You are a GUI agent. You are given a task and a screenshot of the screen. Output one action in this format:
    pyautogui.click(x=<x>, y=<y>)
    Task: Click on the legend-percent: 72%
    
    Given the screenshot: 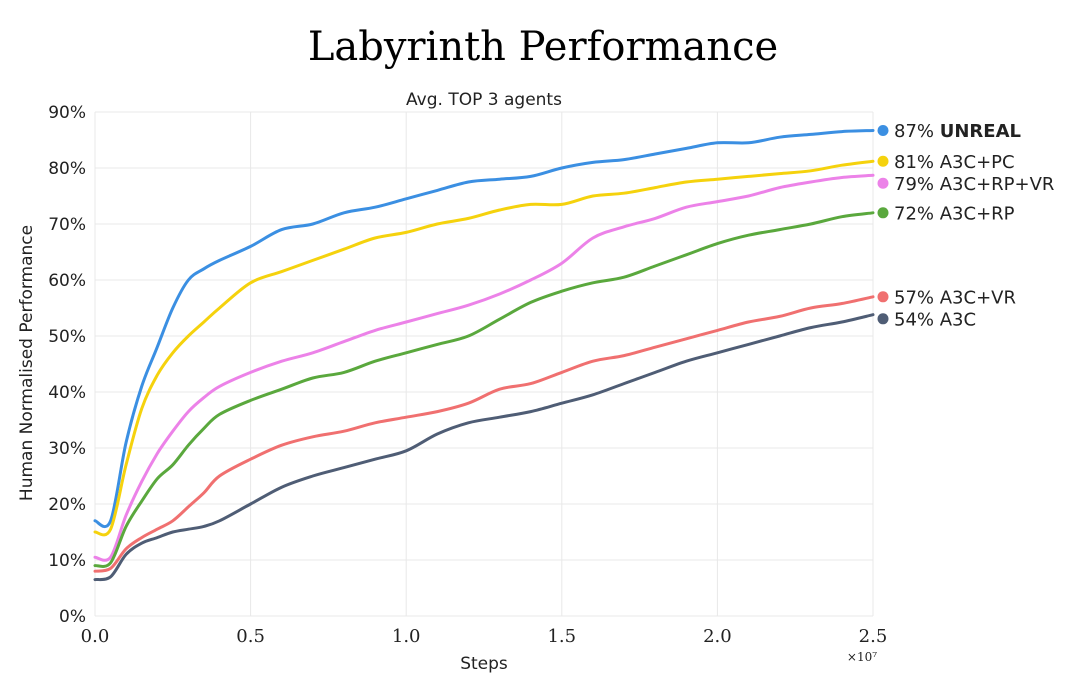 What is the action you would take?
    pyautogui.click(x=917, y=213)
    